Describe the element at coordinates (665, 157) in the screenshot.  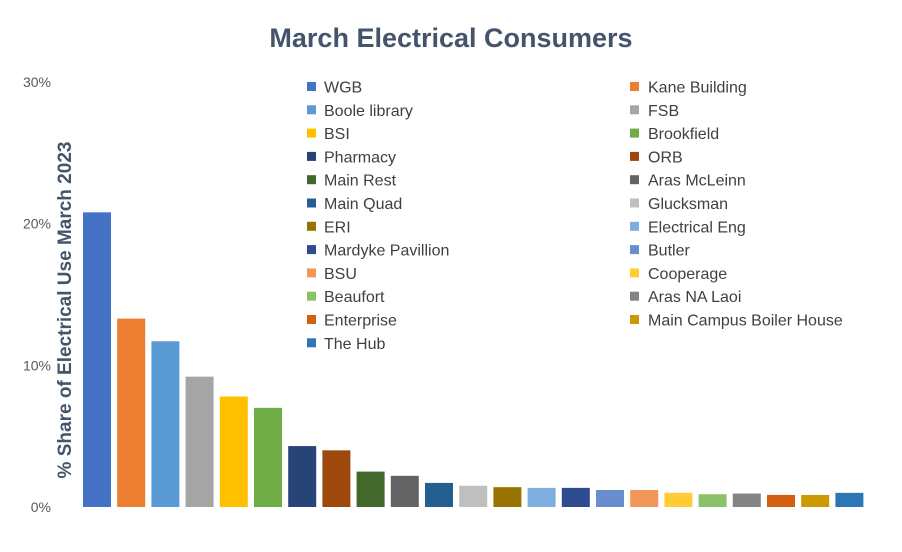
I see `legend-label: ORB` at that location.